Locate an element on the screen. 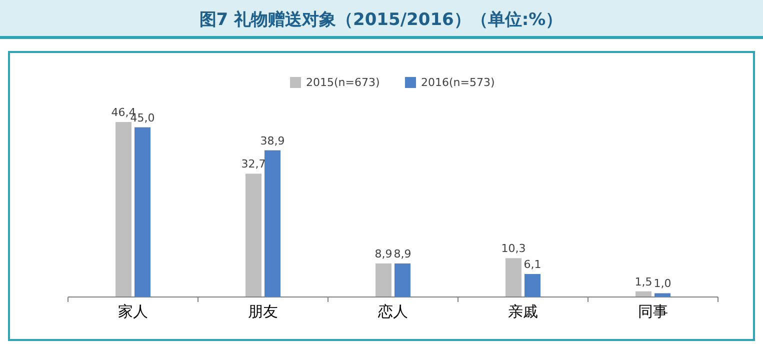 The width and height of the screenshot is (763, 344). x-tick-label: 亲戚 is located at coordinates (523, 312).